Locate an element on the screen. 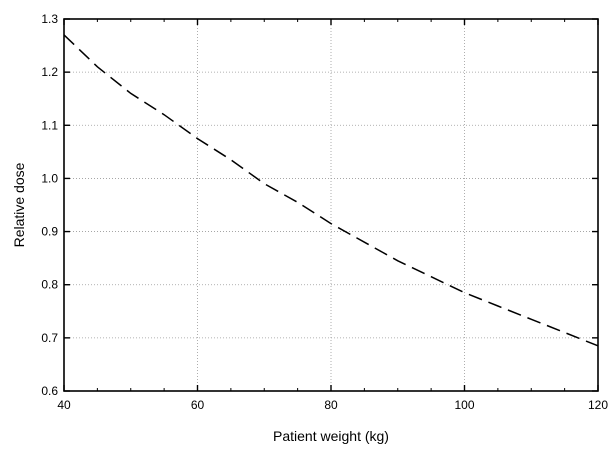  x-tick-label: 60 is located at coordinates (198, 405).